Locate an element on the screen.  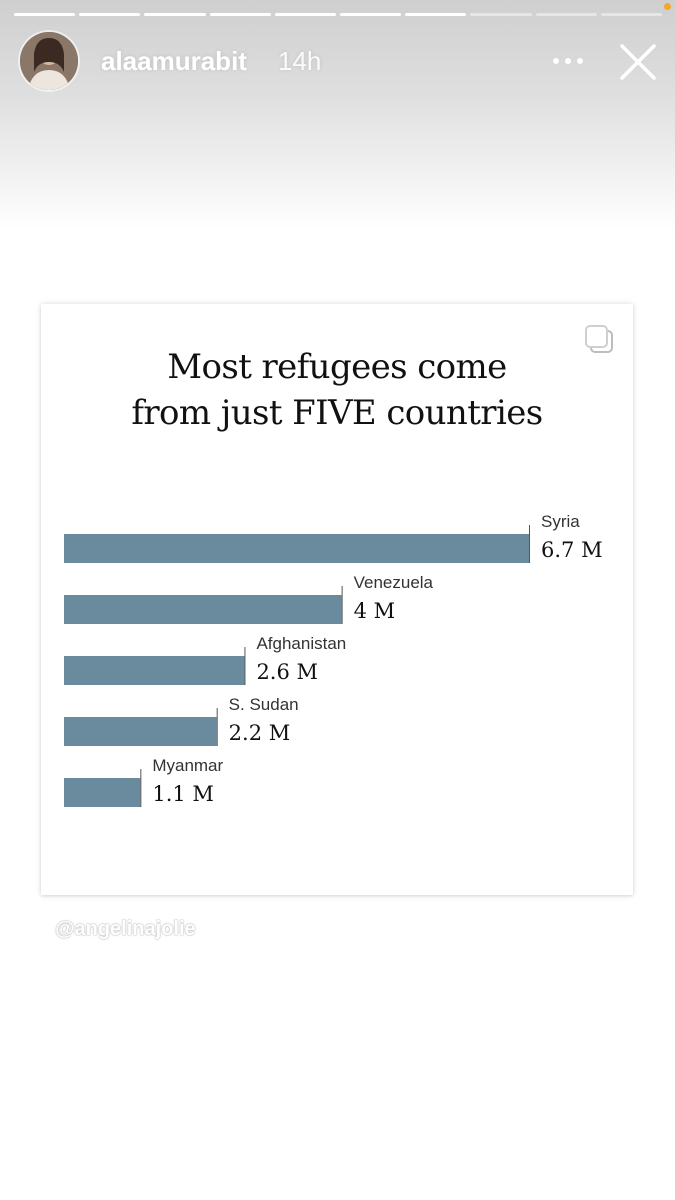
more-horizontal-icon is located at coordinates (568, 61).